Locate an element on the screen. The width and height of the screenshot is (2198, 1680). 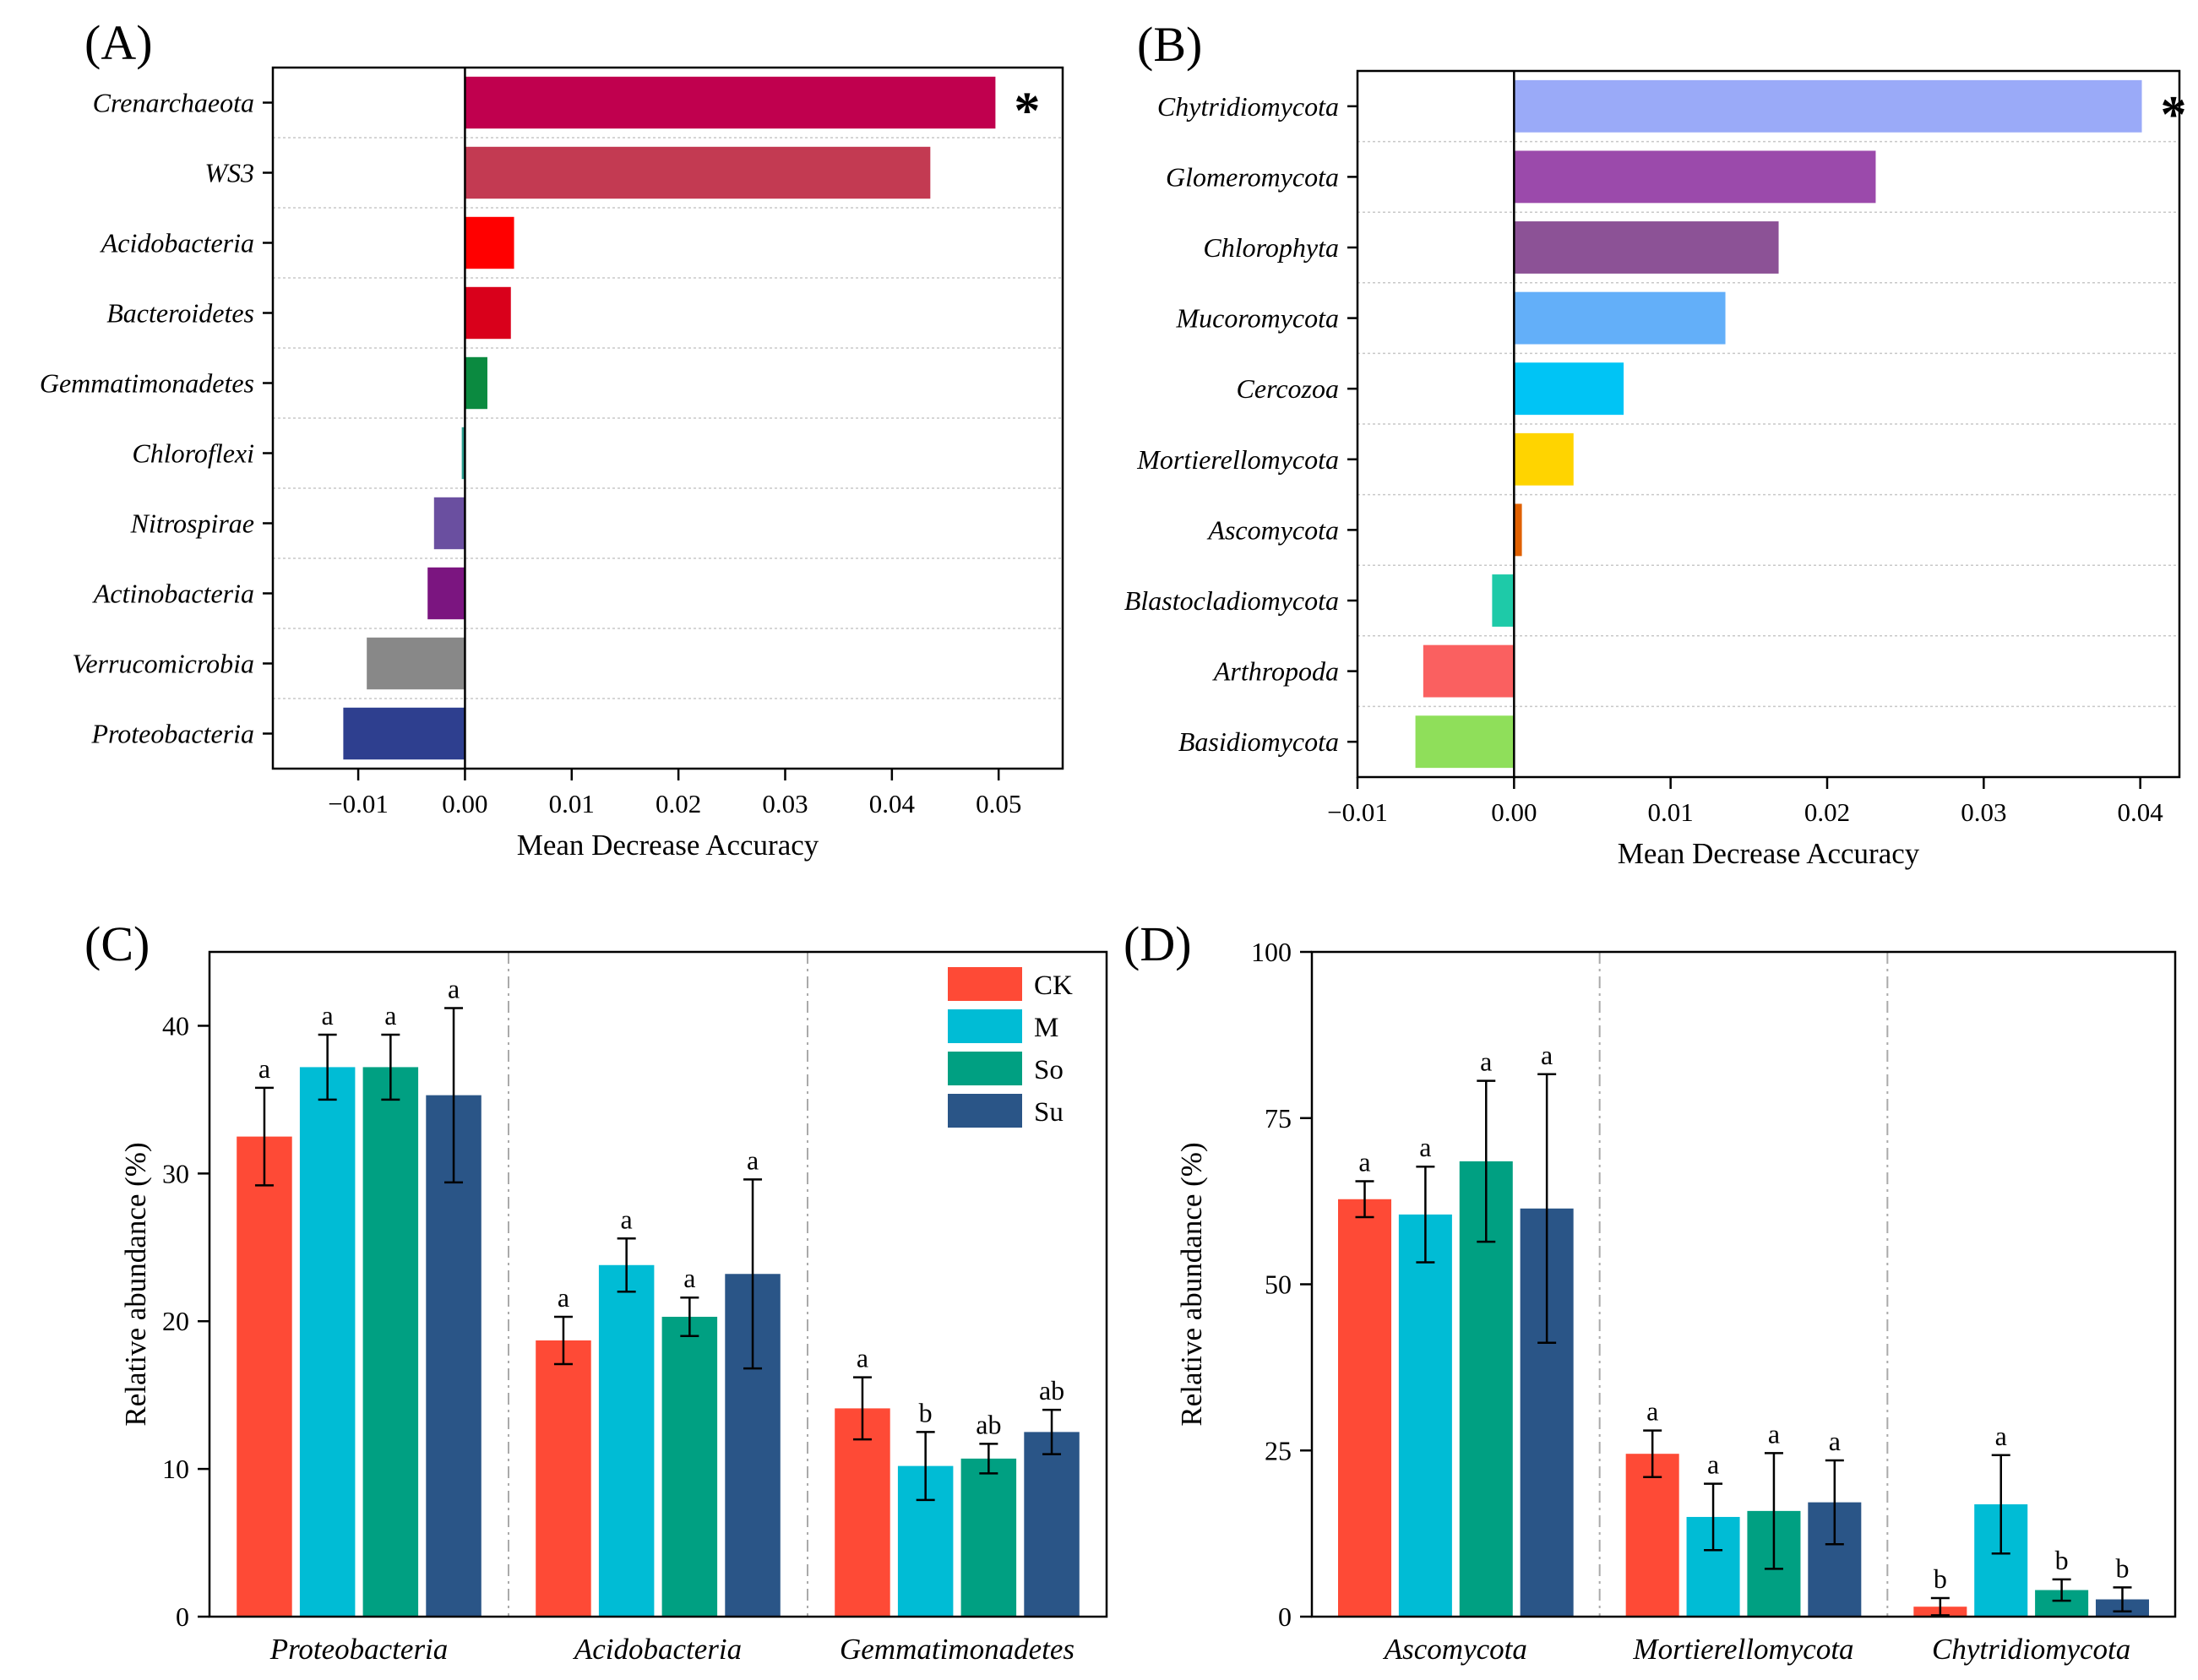
bar-ascomycota is located at coordinates (1518, 530).